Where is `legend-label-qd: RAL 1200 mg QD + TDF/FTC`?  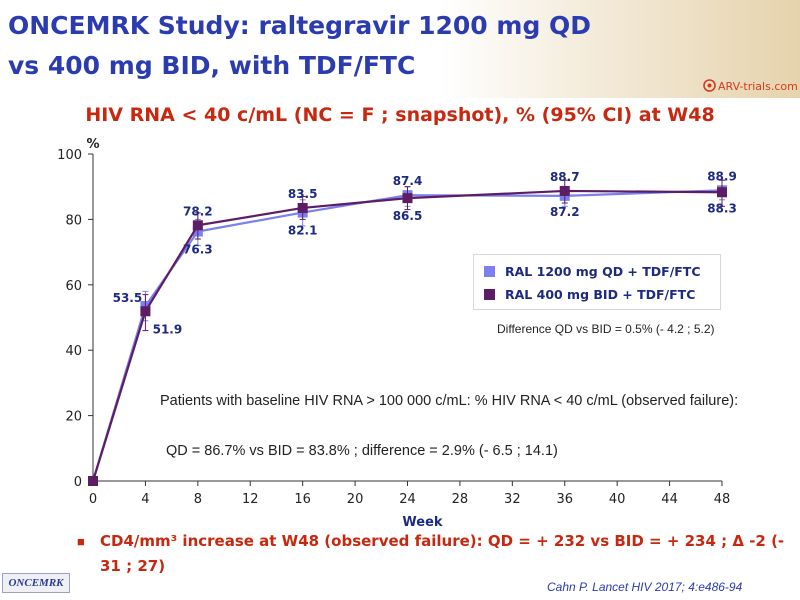 legend-label-qd: RAL 1200 mg QD + TDF/FTC is located at coordinates (603, 271).